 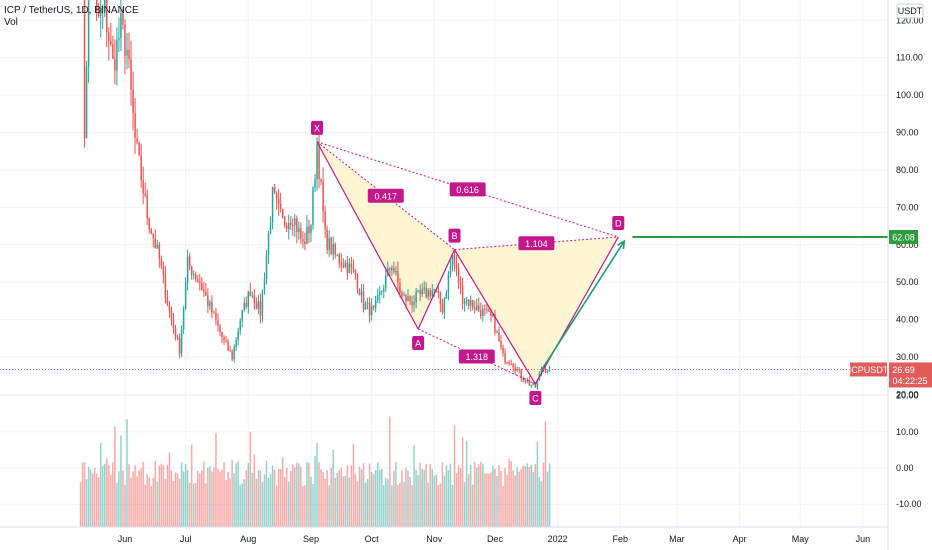 What do you see at coordinates (468, 263) in the screenshot?
I see `harmonic-pattern-fill` at bounding box center [468, 263].